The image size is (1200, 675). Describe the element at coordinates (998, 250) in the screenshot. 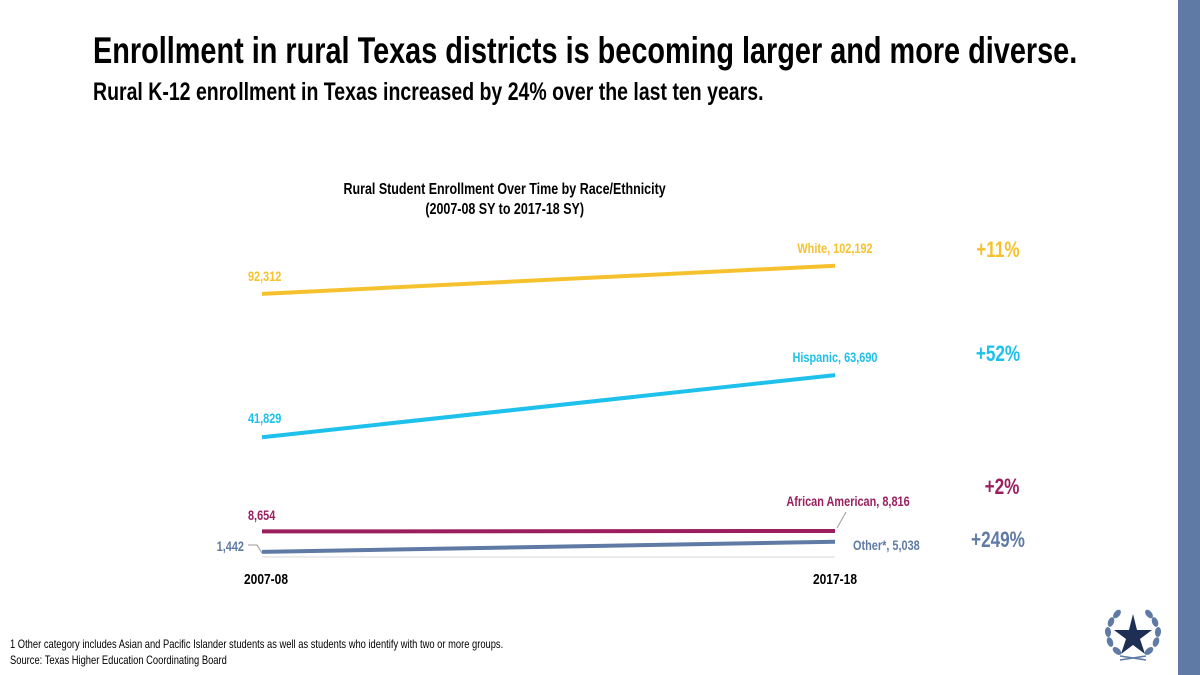

I see `change-percent-white: +11%` at that location.